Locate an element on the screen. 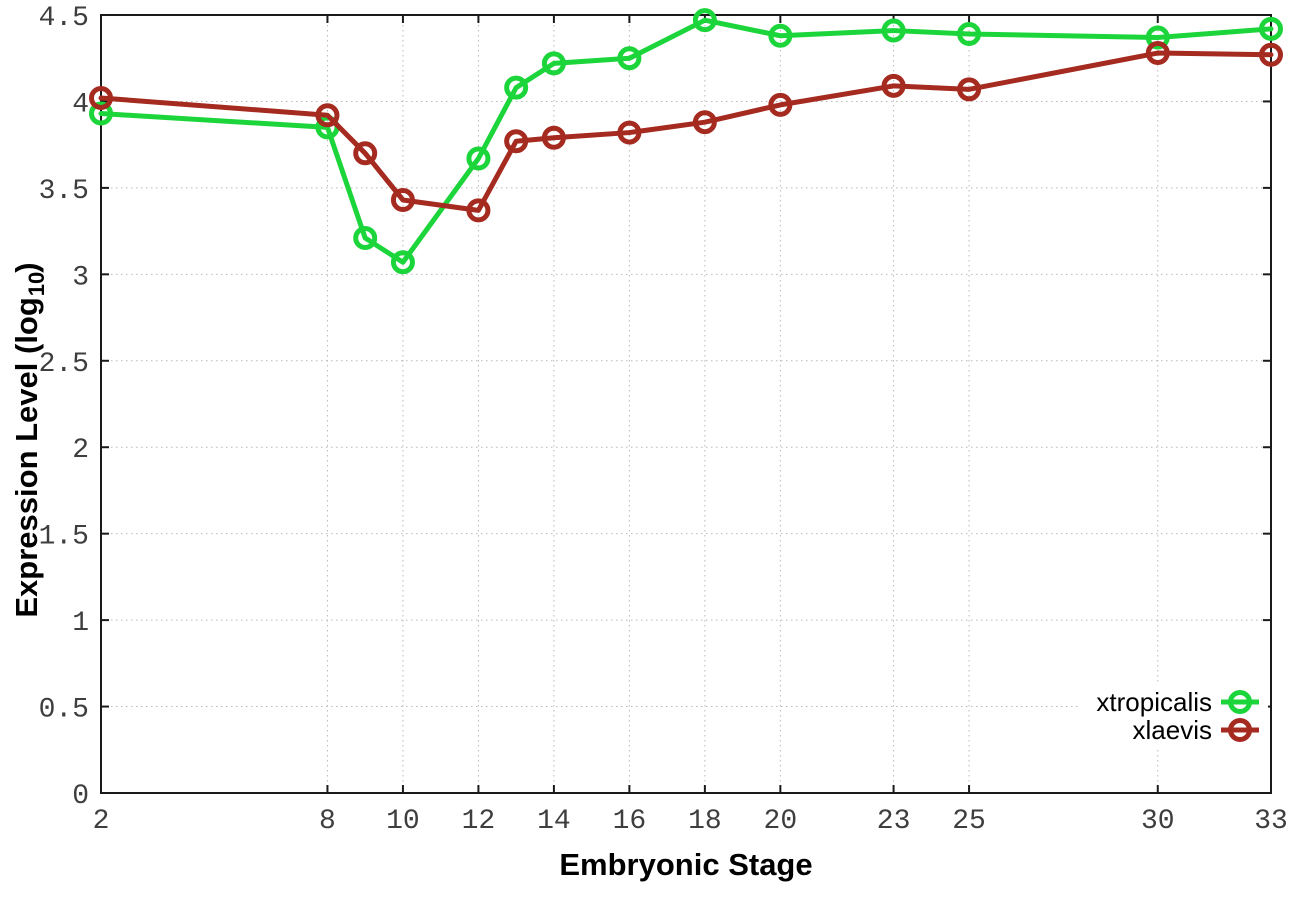  x-tick-label: 20 is located at coordinates (781, 821).